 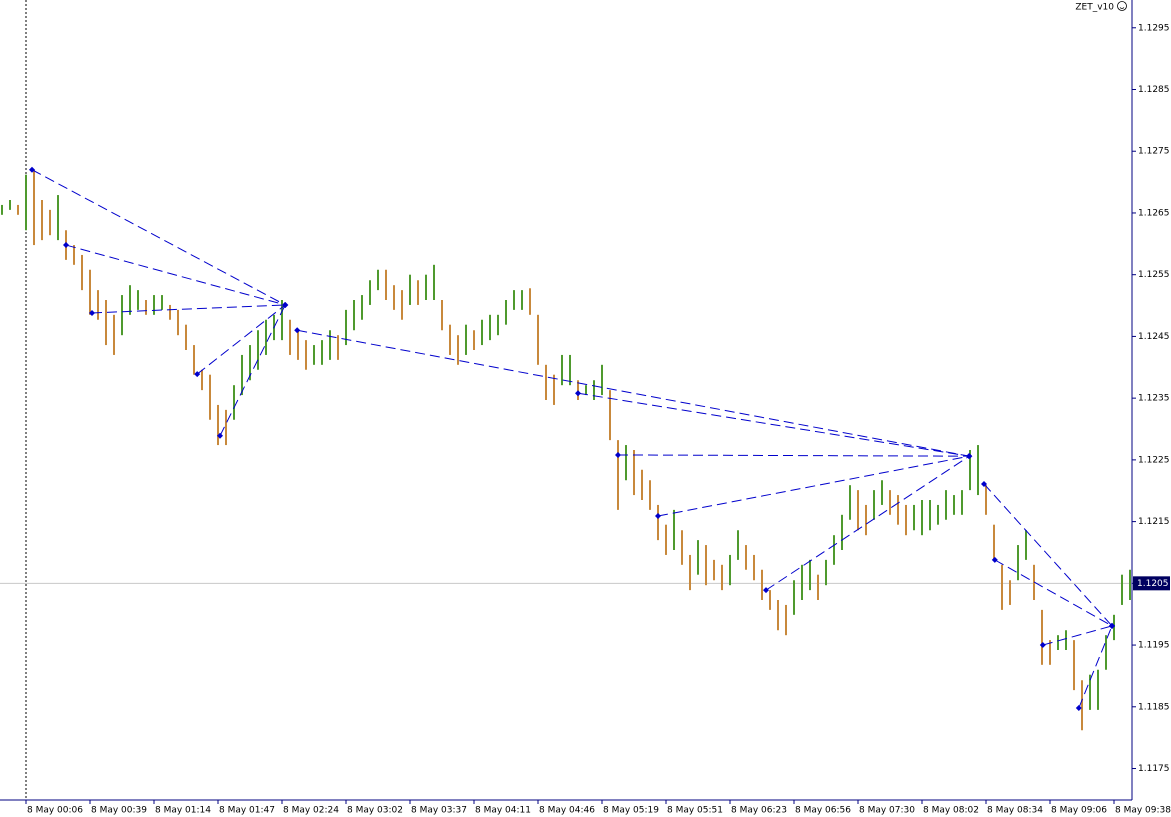 What do you see at coordinates (1079, 811) in the screenshot?
I see `x-tick-label: 8 May 09:06` at bounding box center [1079, 811].